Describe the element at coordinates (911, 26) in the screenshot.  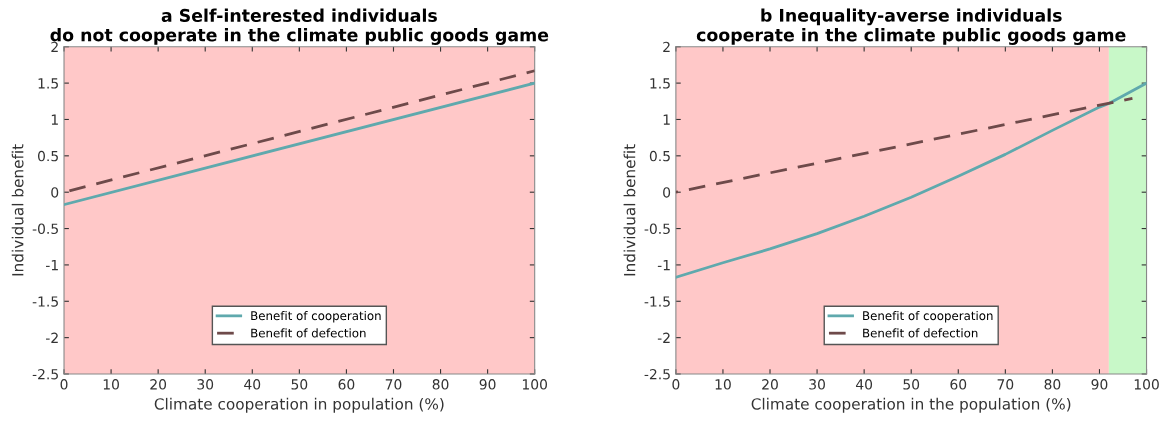
I see `chart-title: b Inequality-averse individuals cooperate in the climate public goods game` at that location.